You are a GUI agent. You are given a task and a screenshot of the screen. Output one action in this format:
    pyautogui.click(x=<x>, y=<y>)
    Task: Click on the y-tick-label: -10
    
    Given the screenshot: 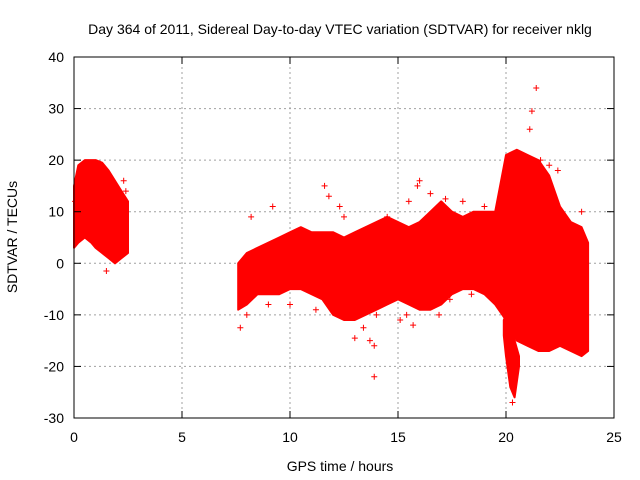 What is the action you would take?
    pyautogui.click(x=54, y=315)
    